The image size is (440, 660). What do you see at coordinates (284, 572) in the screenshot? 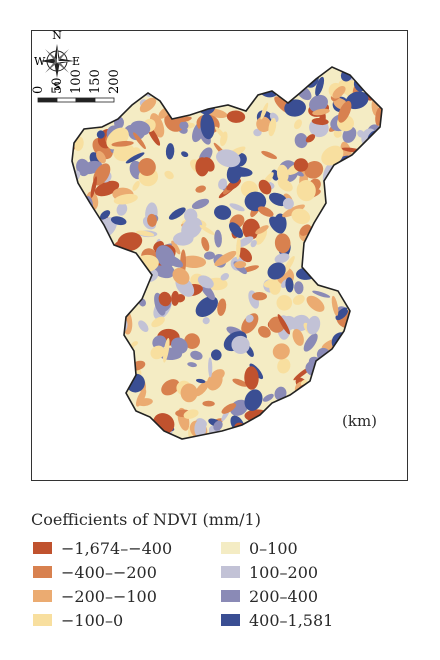
I see `legend-label: 100–200` at bounding box center [284, 572].